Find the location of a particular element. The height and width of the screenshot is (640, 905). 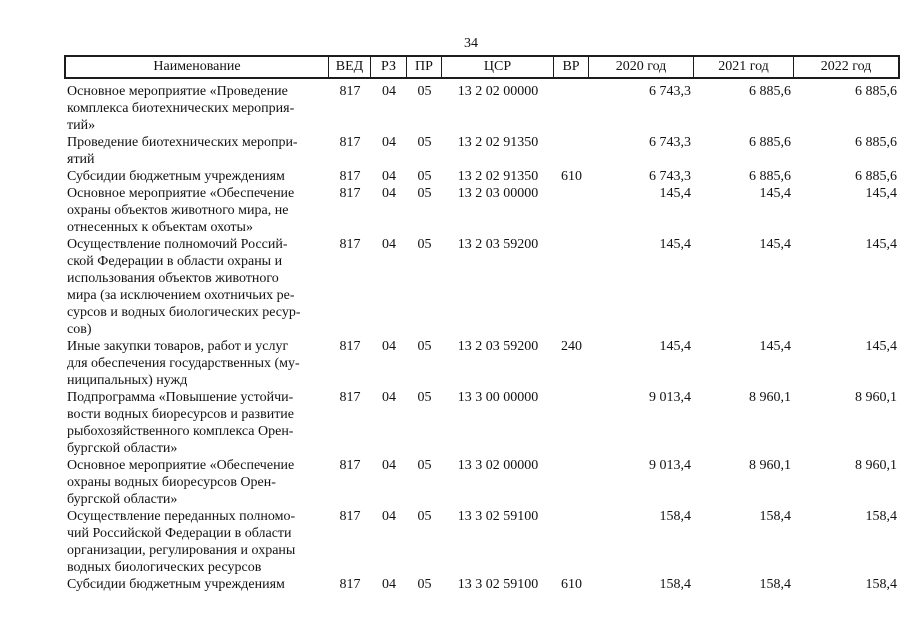

cell-vr: 240 is located at coordinates (571, 346).